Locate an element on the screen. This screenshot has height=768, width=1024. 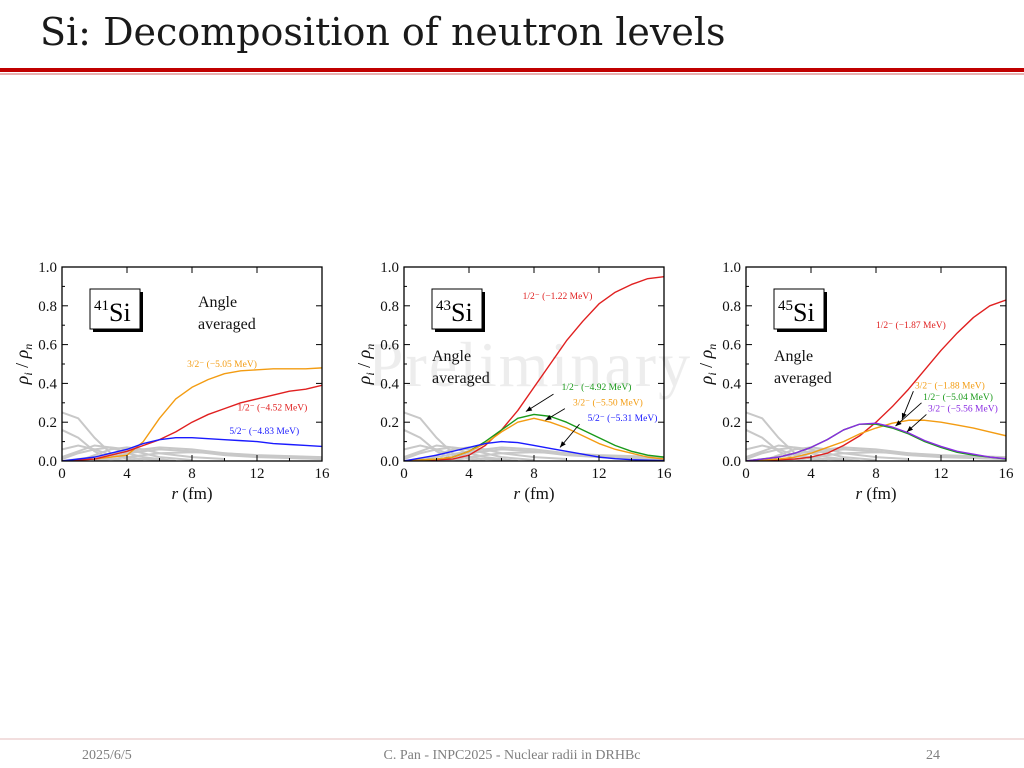
series-label: 3/2⁻ (−5.50 MeV) is located at coordinates (608, 403).